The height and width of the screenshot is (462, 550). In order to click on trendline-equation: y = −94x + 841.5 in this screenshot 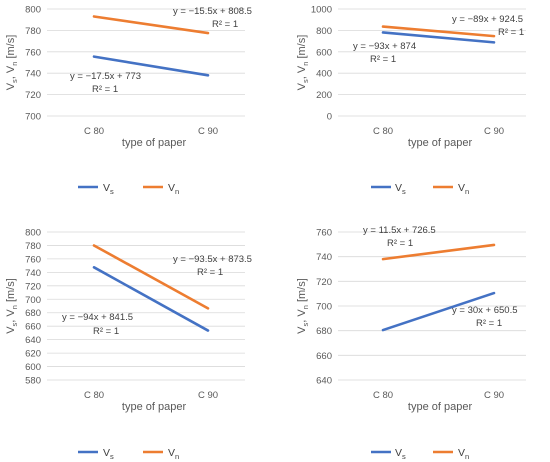, I will do `click(97, 317)`.